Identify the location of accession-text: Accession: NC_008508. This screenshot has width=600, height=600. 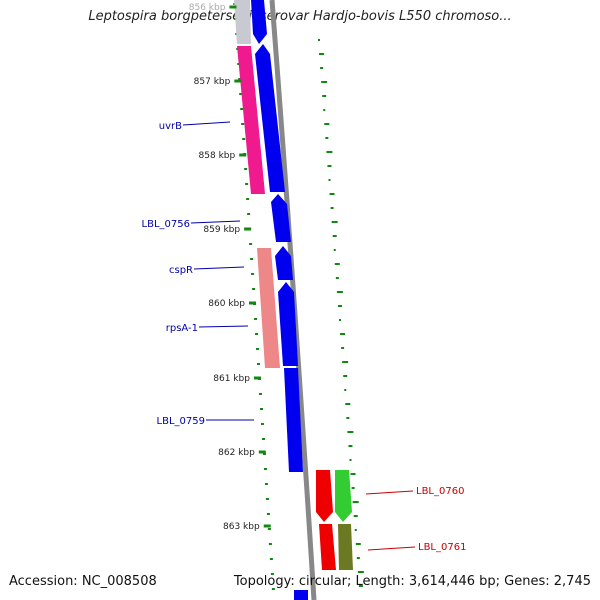
(83, 581).